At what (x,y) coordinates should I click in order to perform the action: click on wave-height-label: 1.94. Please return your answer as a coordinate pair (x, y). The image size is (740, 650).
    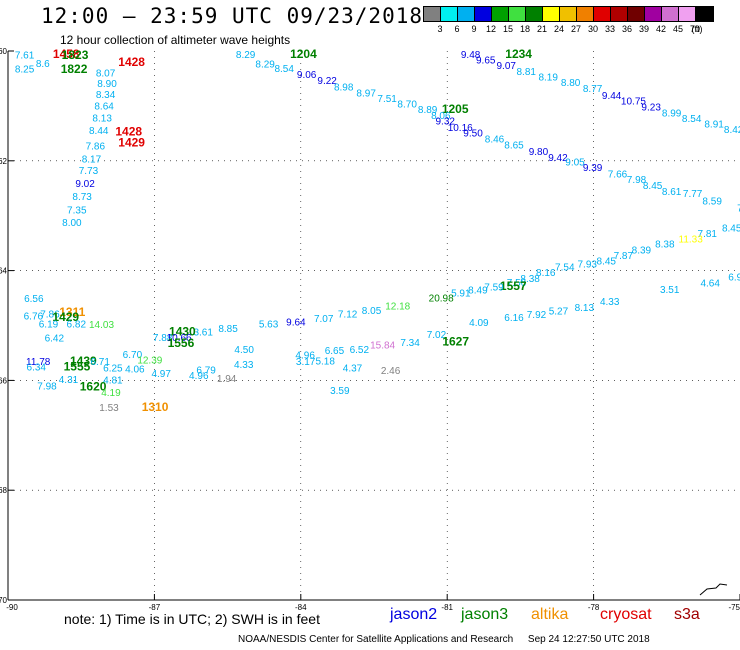
    Looking at the image, I should click on (227, 379).